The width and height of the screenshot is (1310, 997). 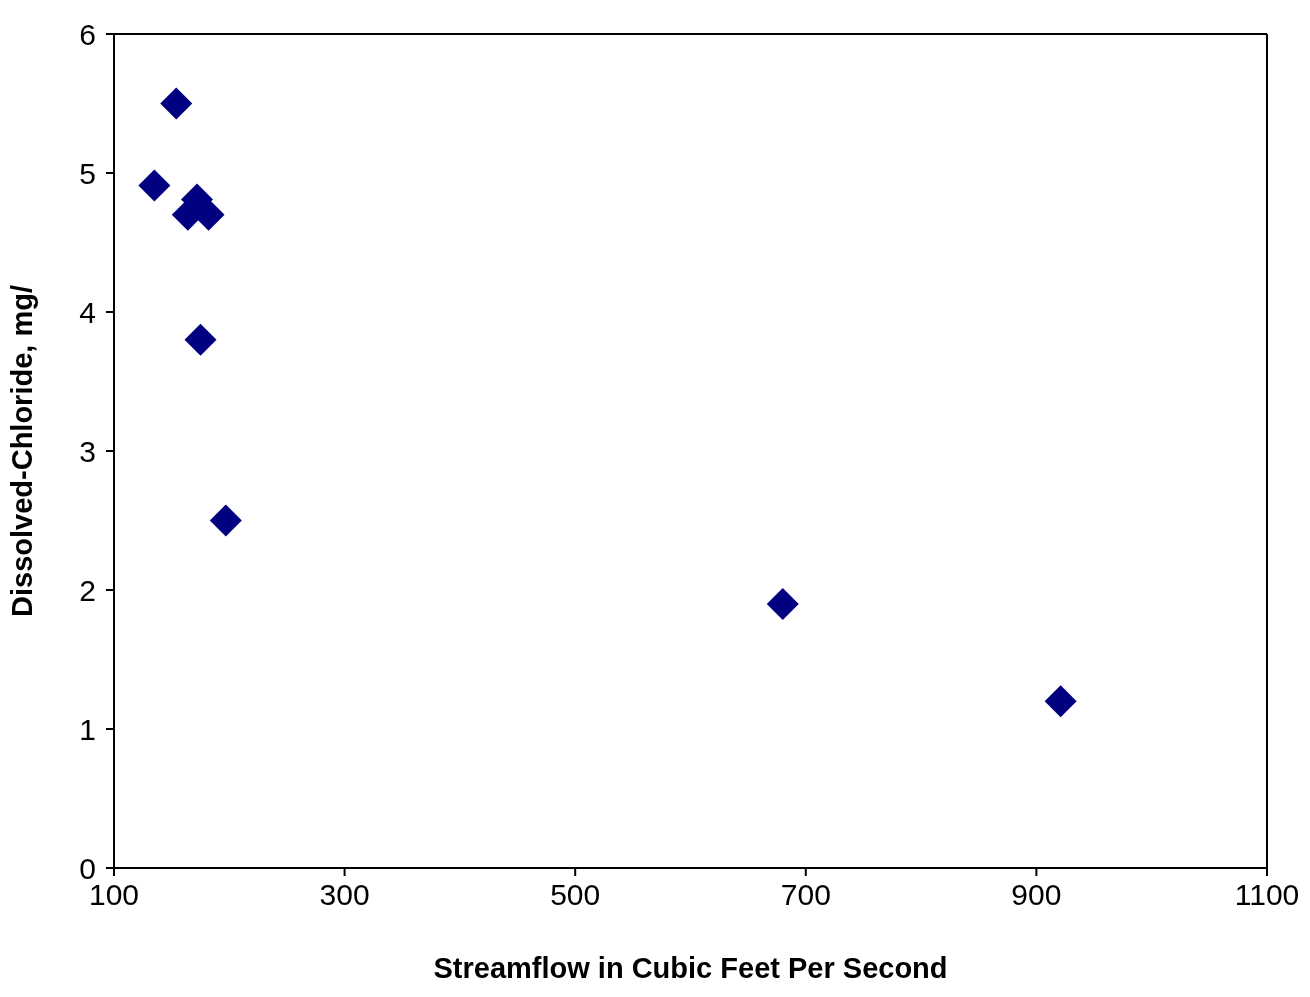 What do you see at coordinates (87, 34) in the screenshot?
I see `y-tick-label: 6` at bounding box center [87, 34].